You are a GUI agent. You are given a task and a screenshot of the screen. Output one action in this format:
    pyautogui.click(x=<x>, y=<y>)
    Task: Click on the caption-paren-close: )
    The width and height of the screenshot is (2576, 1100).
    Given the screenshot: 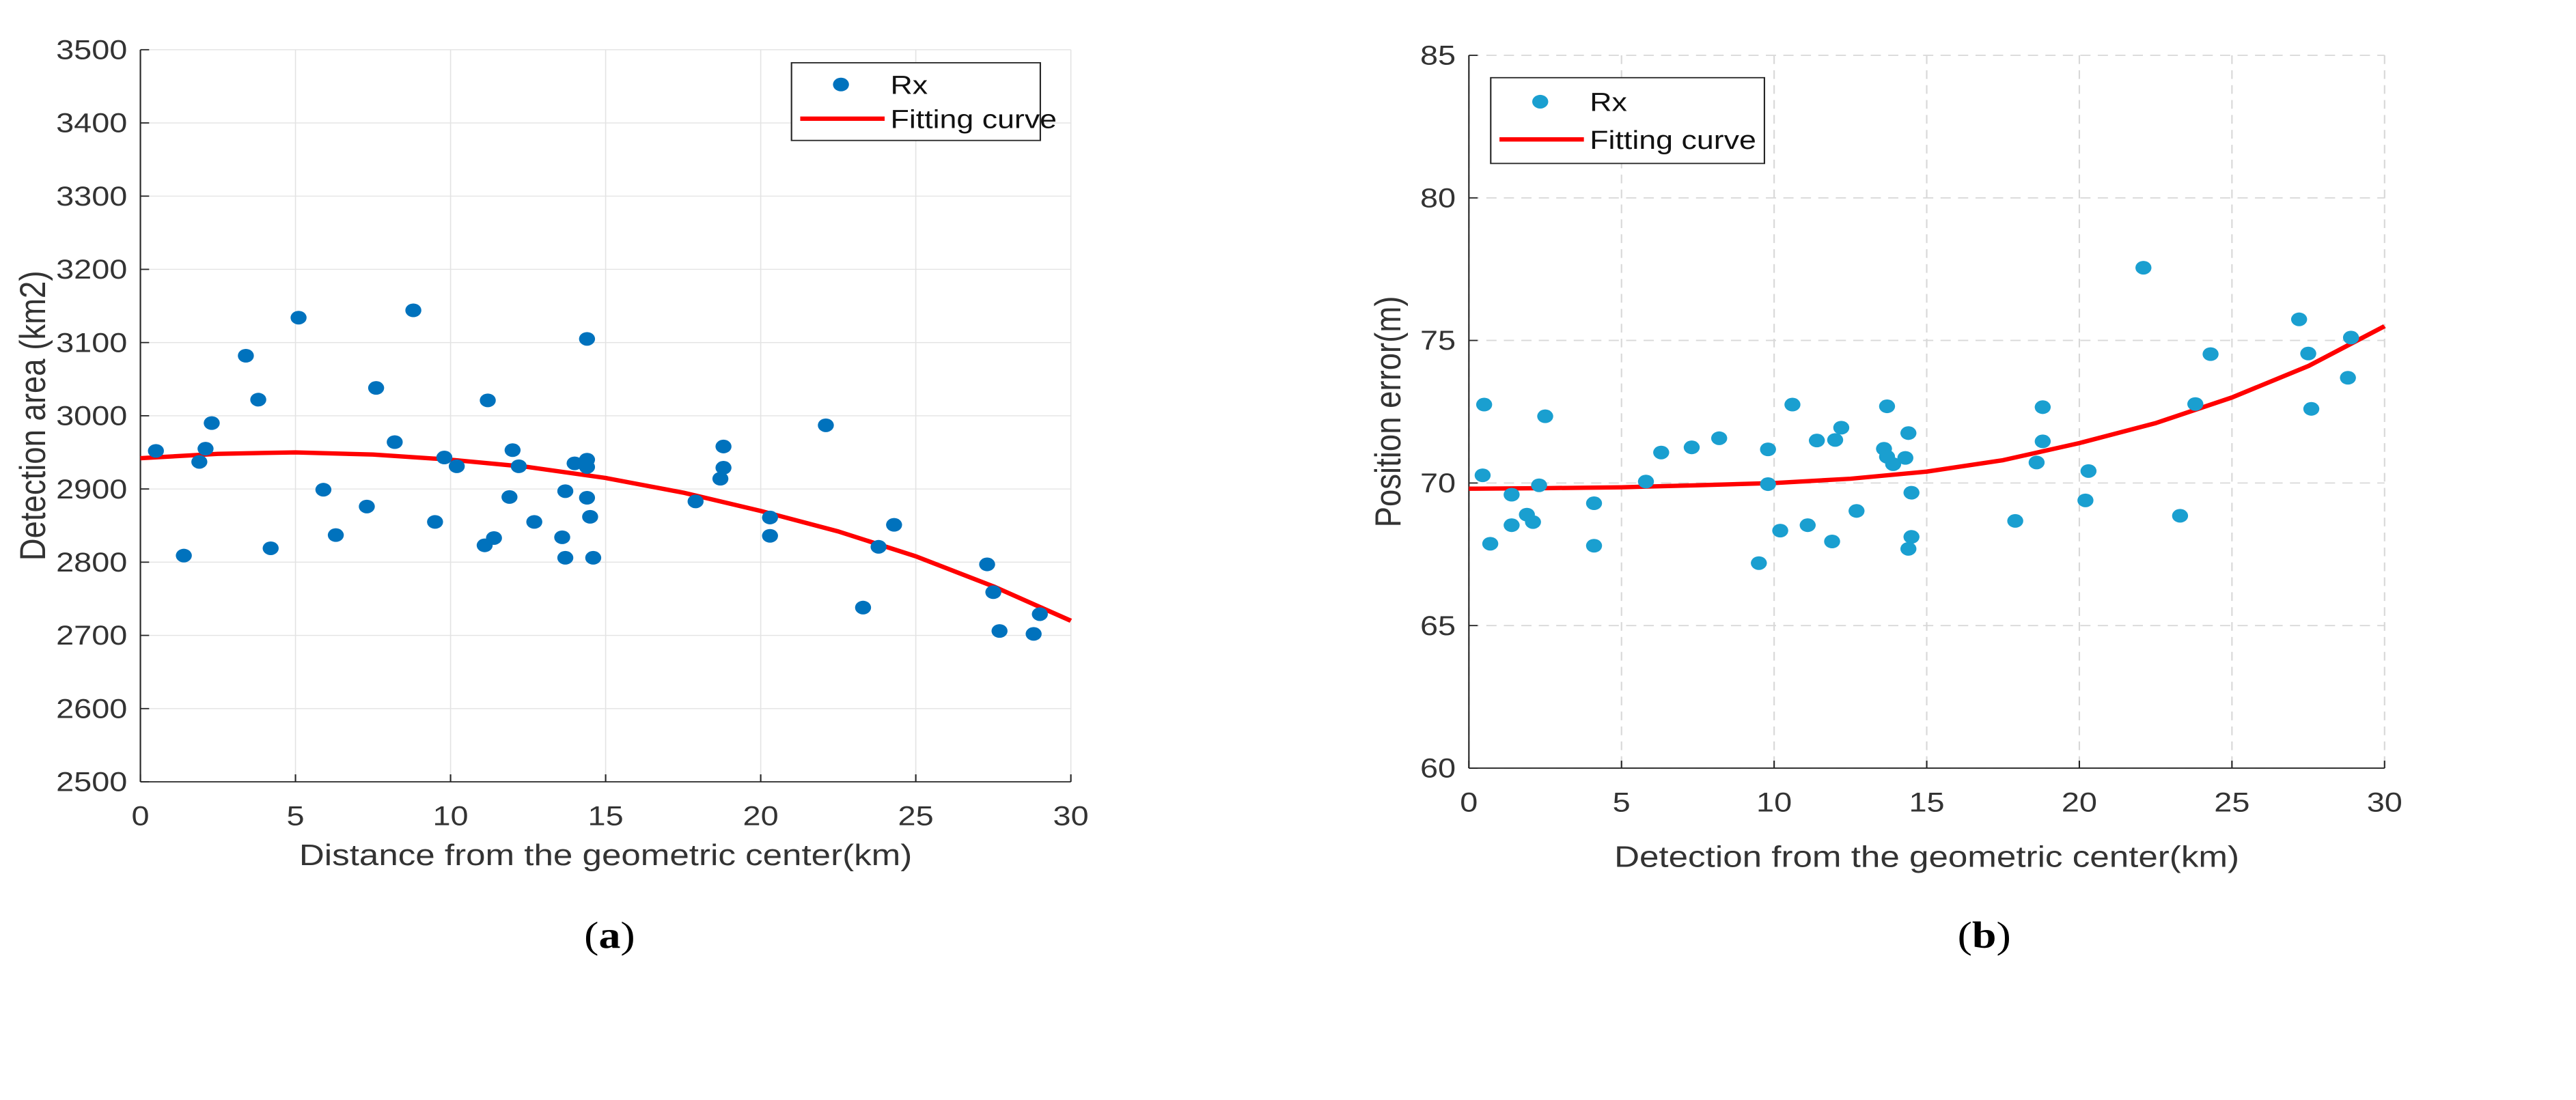 What is the action you would take?
    pyautogui.click(x=627, y=935)
    